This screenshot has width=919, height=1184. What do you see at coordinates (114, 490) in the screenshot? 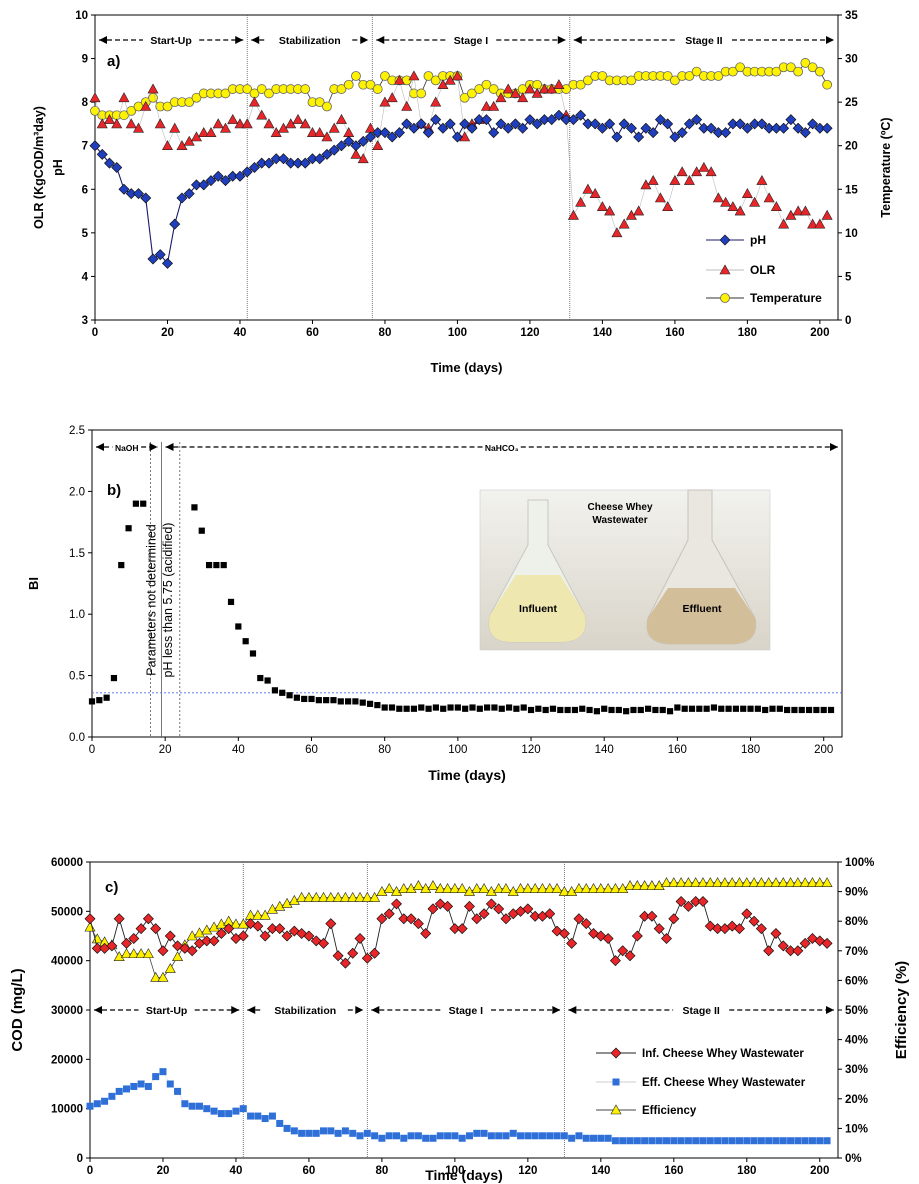
I see `panel-label: b)` at bounding box center [114, 490].